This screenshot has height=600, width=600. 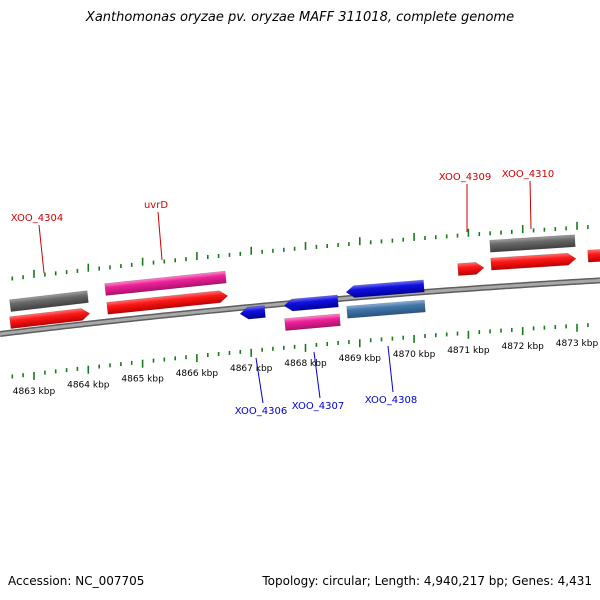 What do you see at coordinates (34, 392) in the screenshot?
I see `scale-label: 4863 kbp` at bounding box center [34, 392].